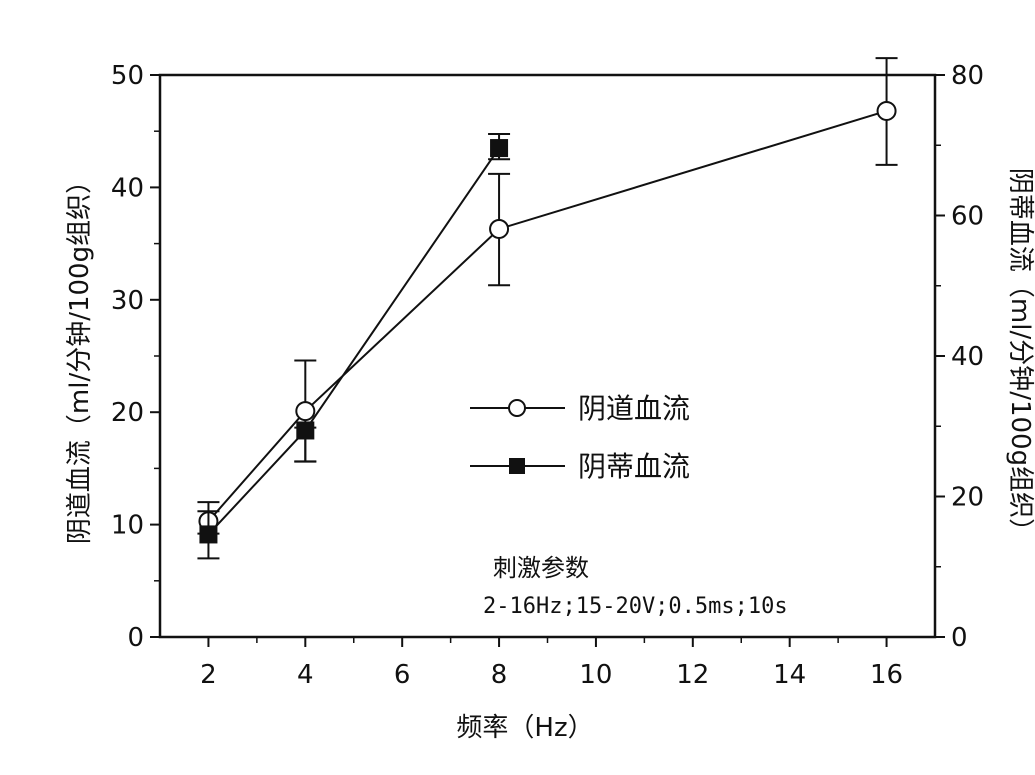 The width and height of the screenshot is (1035, 775). What do you see at coordinates (692, 675) in the screenshot?
I see `x-tick-label: 12` at bounding box center [692, 675].